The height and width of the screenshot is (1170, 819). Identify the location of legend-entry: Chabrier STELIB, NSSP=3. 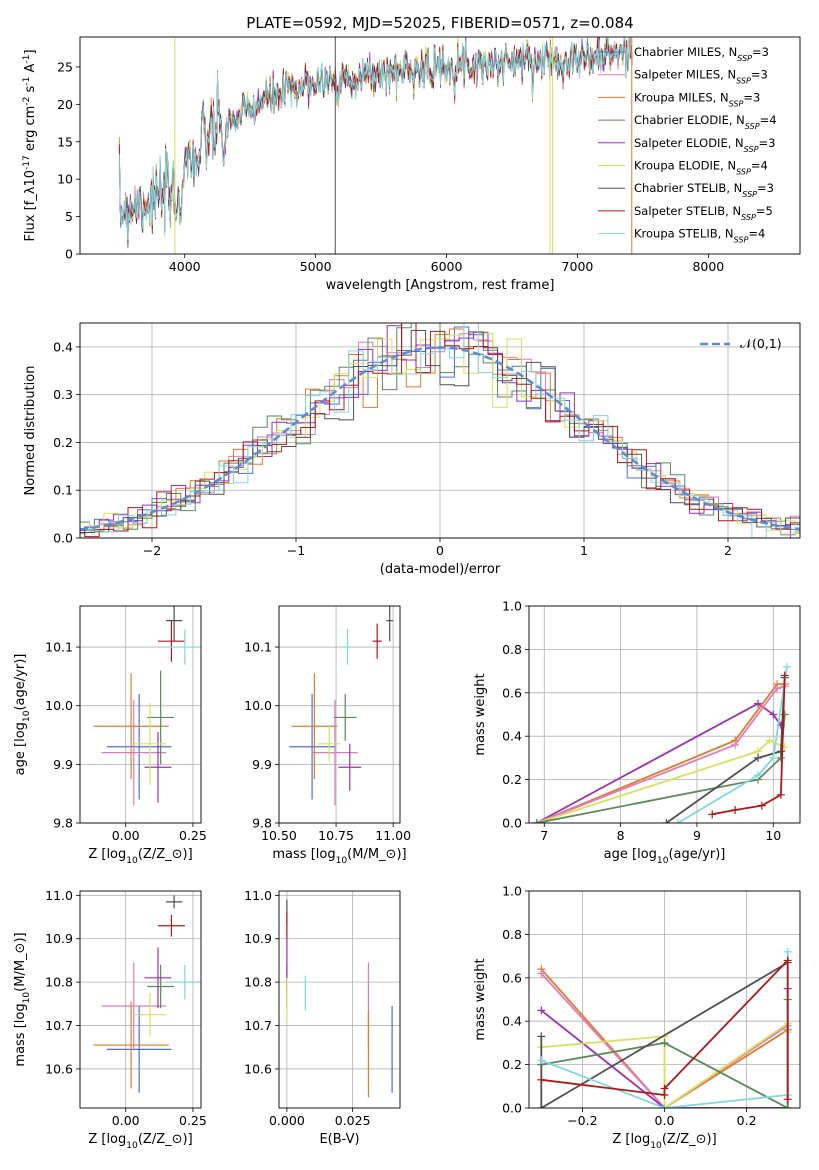
(704, 190).